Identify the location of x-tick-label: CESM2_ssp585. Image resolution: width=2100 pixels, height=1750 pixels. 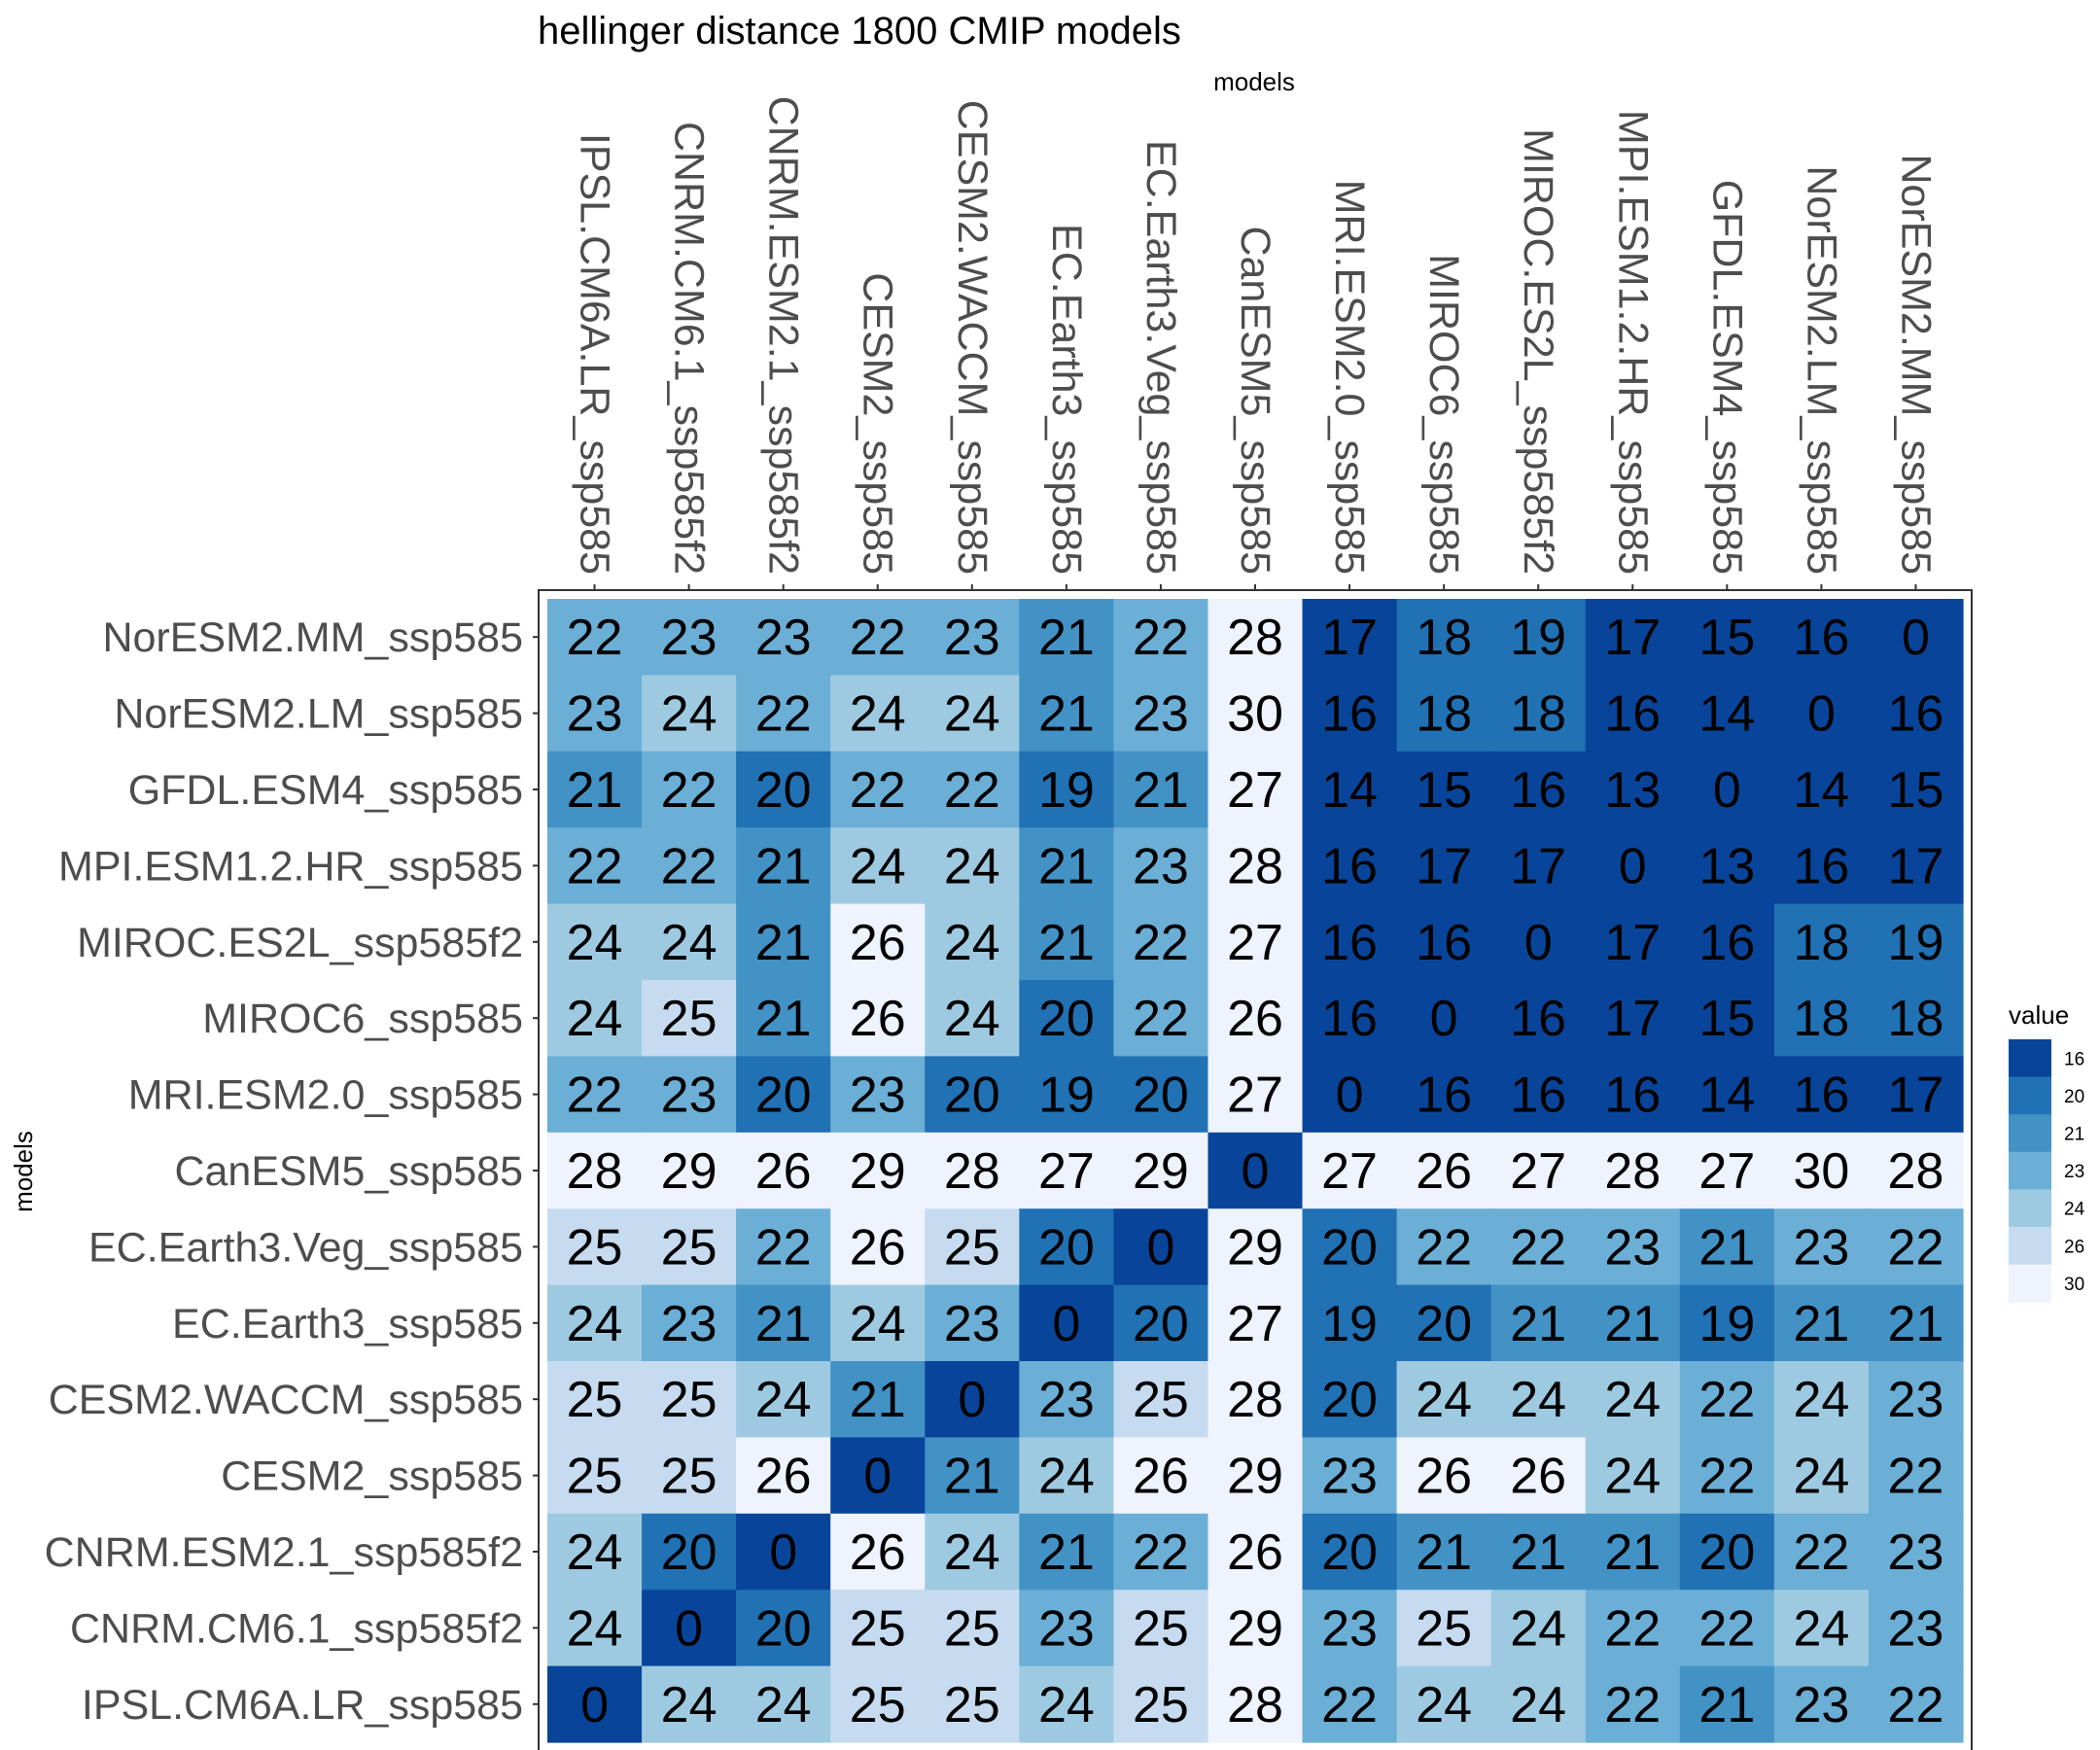
(878, 423).